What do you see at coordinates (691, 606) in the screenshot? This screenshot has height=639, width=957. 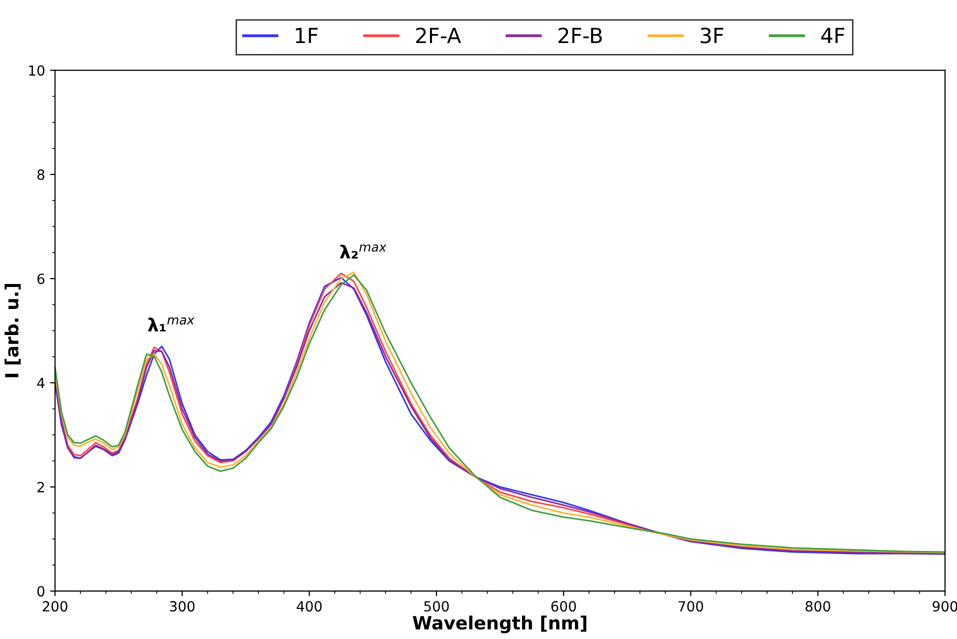 I see `x-tick-label: 700` at bounding box center [691, 606].